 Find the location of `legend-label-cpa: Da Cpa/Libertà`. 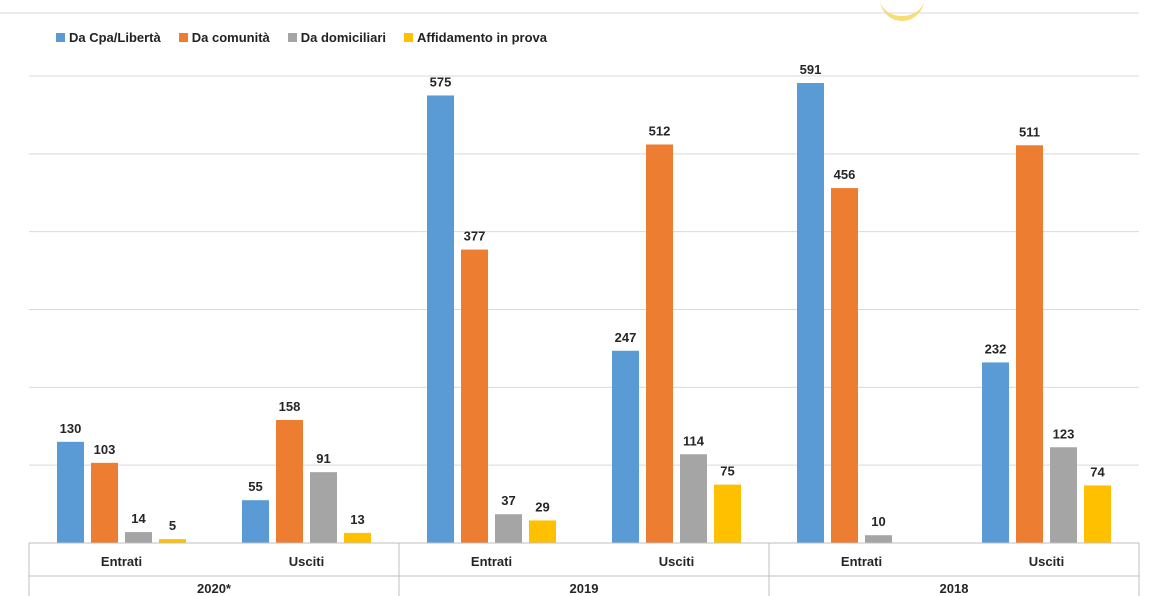

legend-label-cpa: Da Cpa/Libertà is located at coordinates (115, 37).